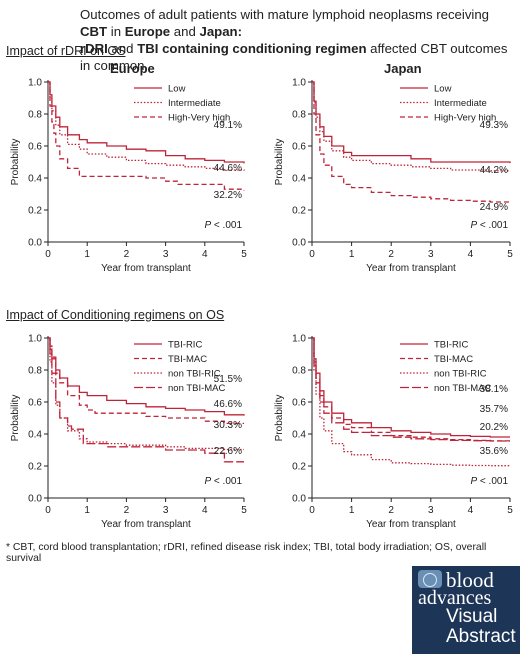  Describe the element at coordinates (465, 118) in the screenshot. I see `legend-label: High-Very high` at that location.